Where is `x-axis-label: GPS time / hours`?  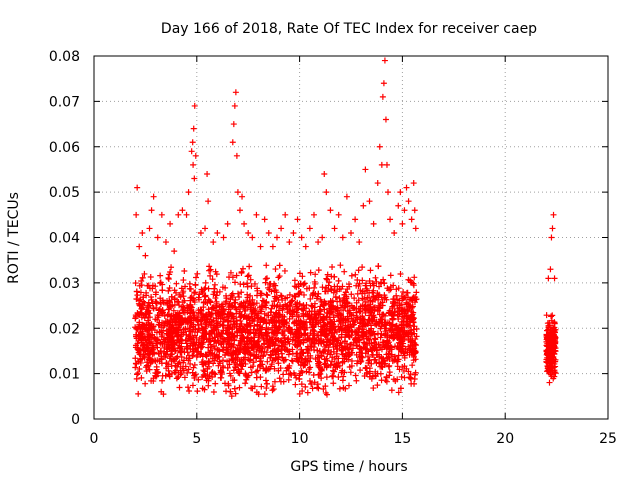
x-axis-label: GPS time / hours is located at coordinates (348, 467).